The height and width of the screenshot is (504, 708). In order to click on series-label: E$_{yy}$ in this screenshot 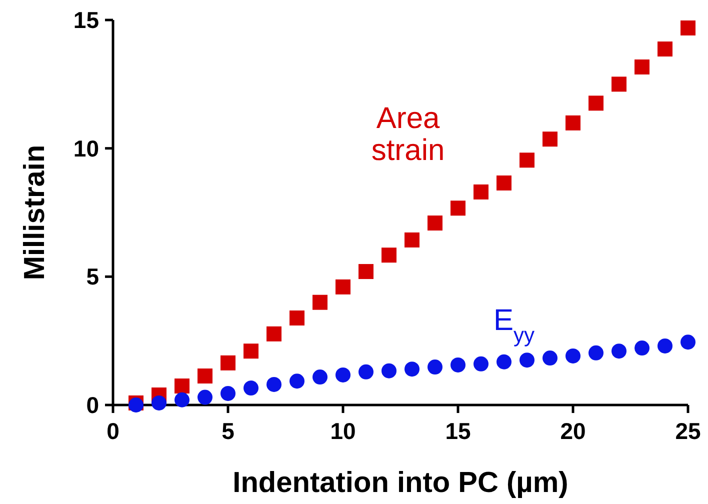, I will do `click(514, 325)`.